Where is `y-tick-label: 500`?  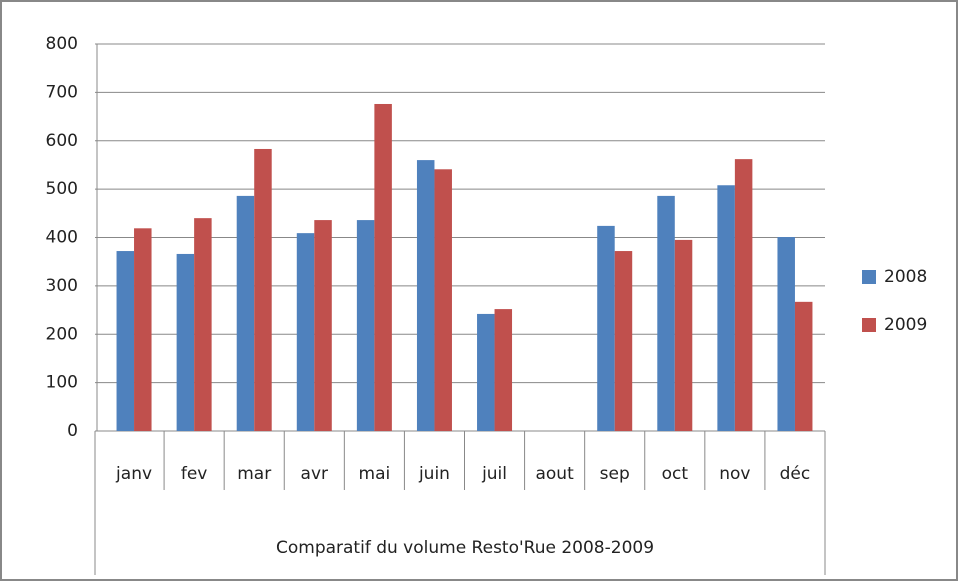
y-tick-label: 500 is located at coordinates (62, 189).